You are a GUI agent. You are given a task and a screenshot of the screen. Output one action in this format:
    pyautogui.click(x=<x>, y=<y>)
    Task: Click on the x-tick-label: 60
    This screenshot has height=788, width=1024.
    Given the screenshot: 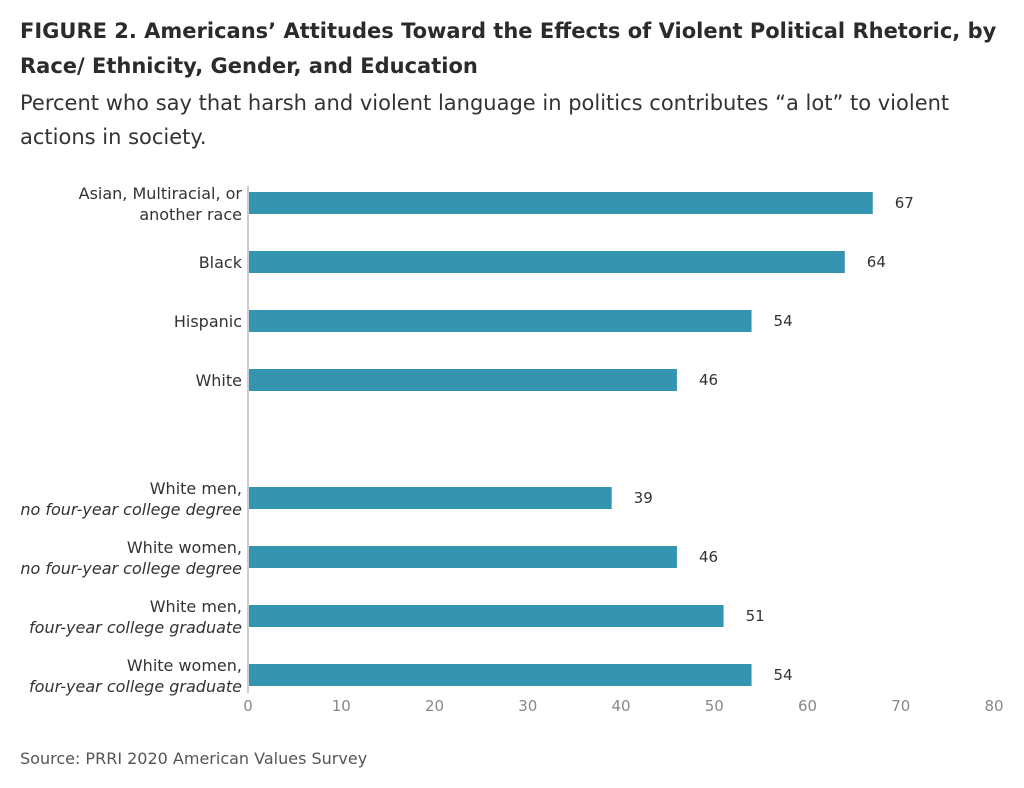 What is the action you would take?
    pyautogui.click(x=807, y=706)
    